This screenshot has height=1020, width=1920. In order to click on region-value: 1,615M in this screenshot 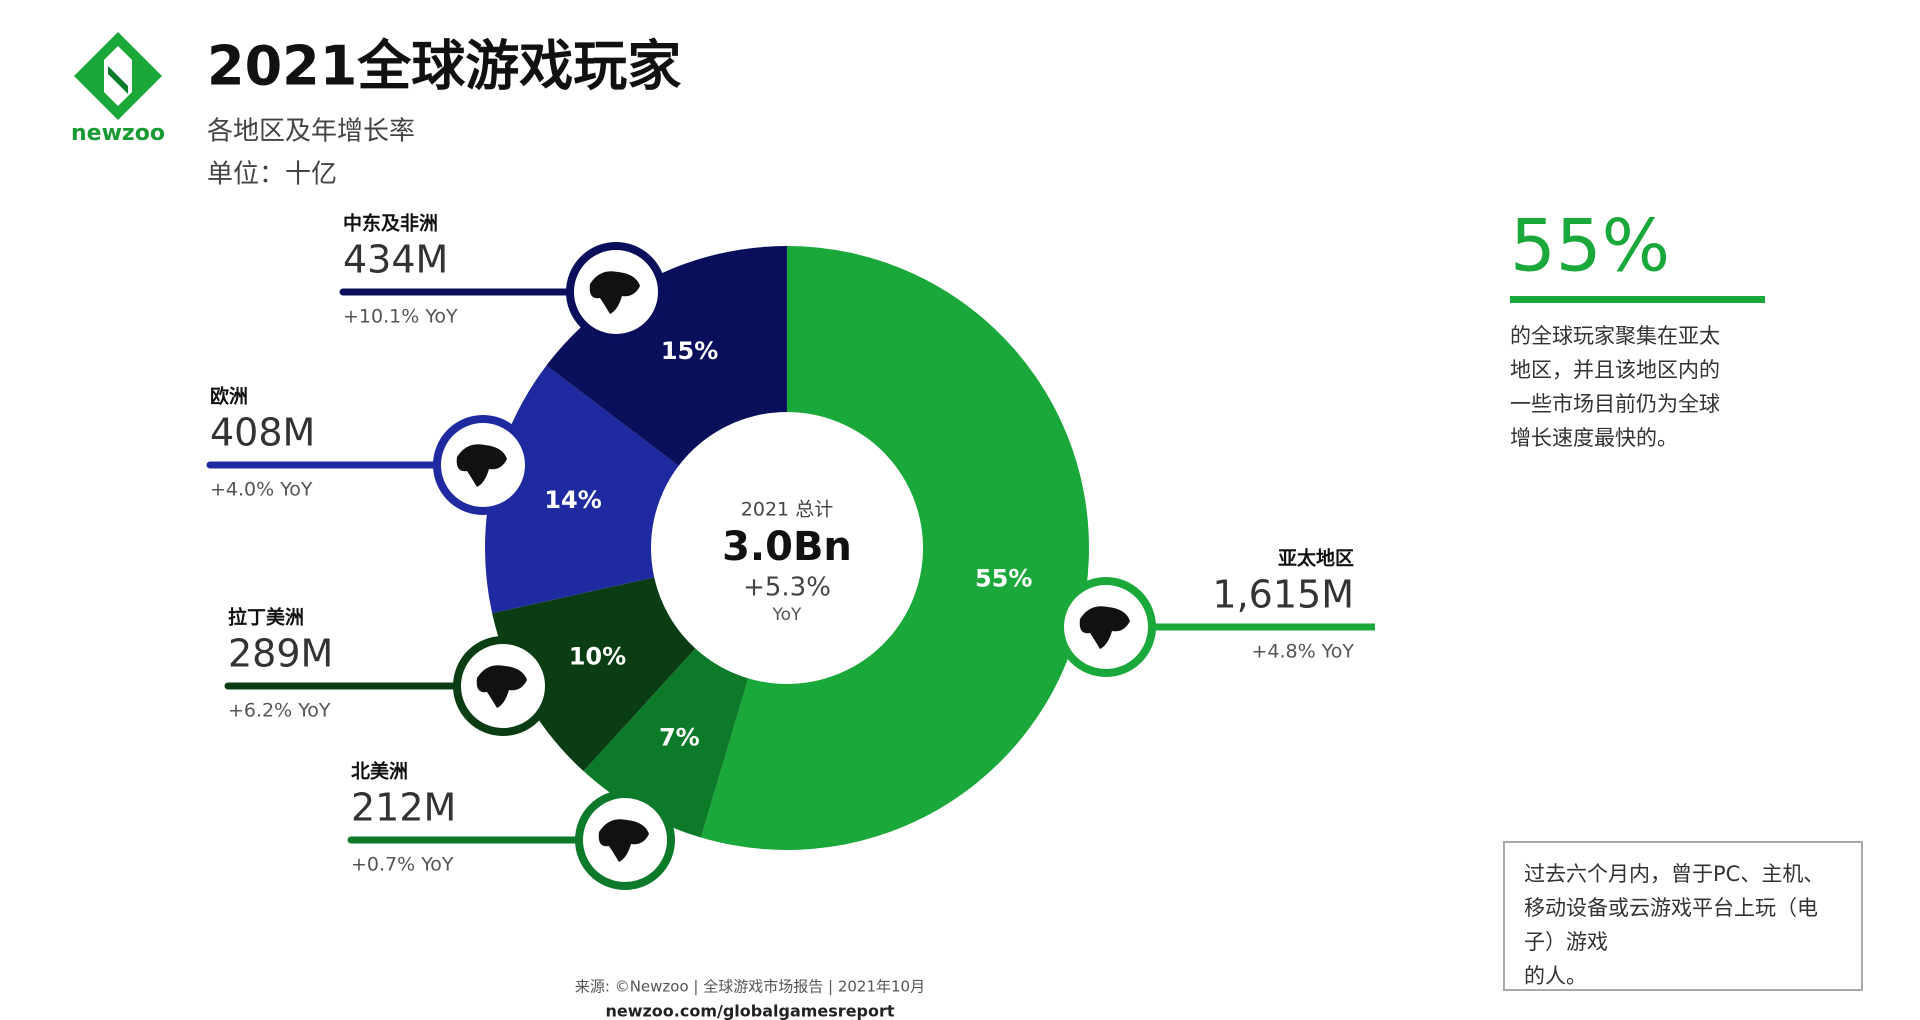, I will do `click(1283, 595)`.